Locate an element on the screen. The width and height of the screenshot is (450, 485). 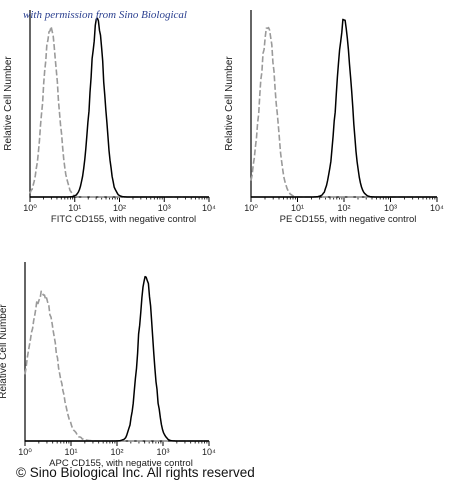
permission-watermark: with permission from Sino Biological is located at coordinates (105, 15).